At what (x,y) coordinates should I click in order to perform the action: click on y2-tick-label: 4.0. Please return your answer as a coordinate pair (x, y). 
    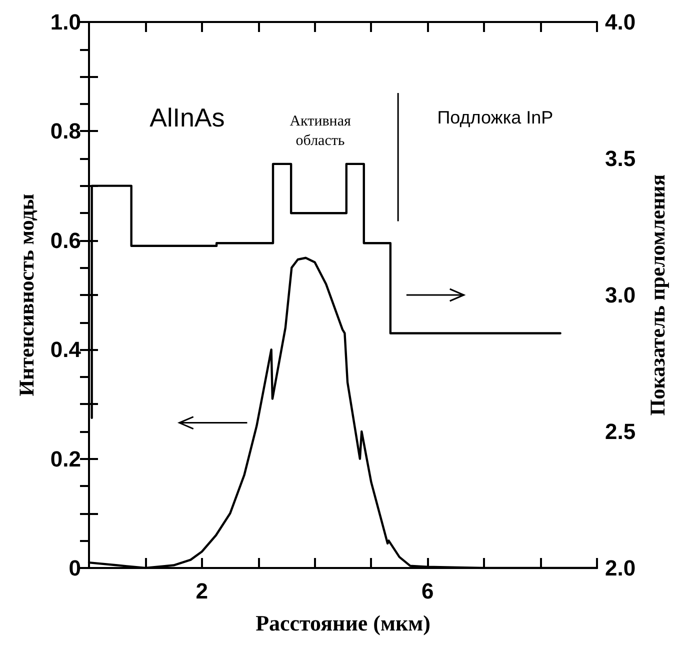
    Looking at the image, I should click on (620, 22).